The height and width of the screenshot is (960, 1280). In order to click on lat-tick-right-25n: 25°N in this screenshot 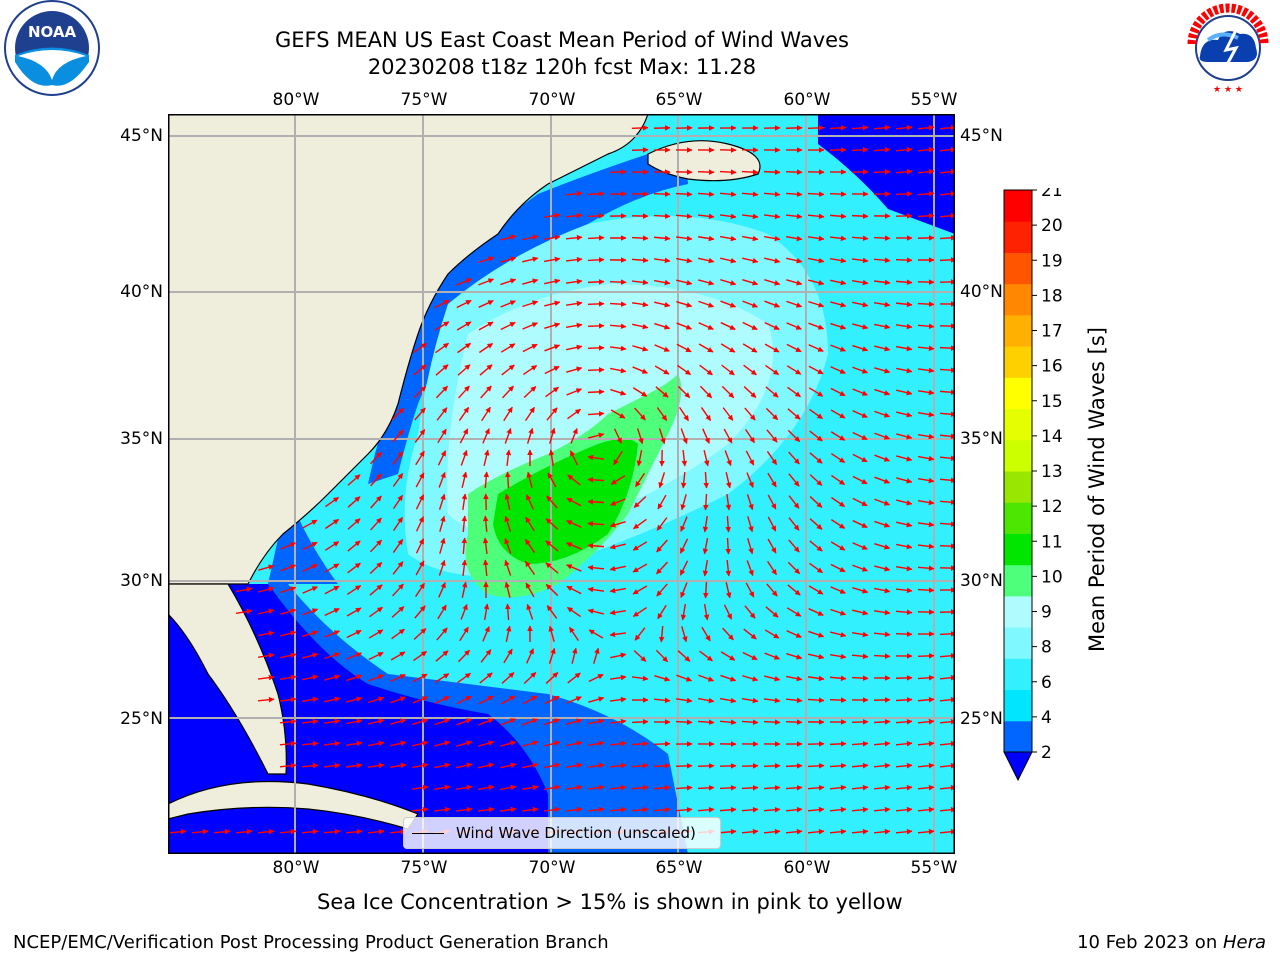, I will do `click(981, 719)`.